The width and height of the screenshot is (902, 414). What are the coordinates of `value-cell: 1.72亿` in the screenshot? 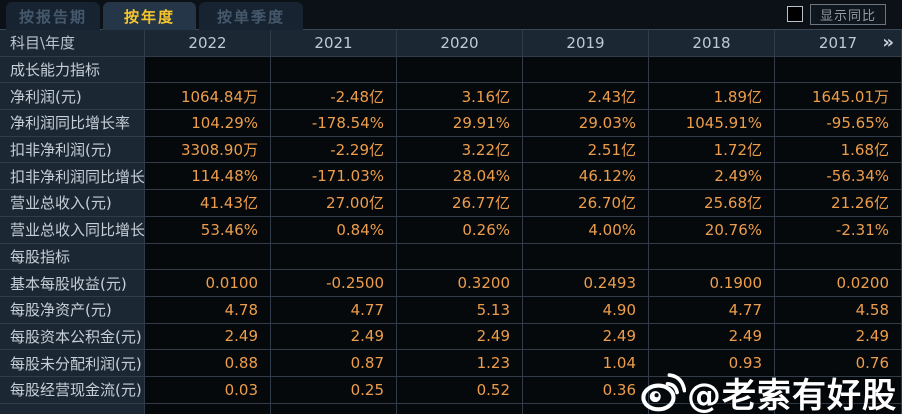 It's located at (712, 150).